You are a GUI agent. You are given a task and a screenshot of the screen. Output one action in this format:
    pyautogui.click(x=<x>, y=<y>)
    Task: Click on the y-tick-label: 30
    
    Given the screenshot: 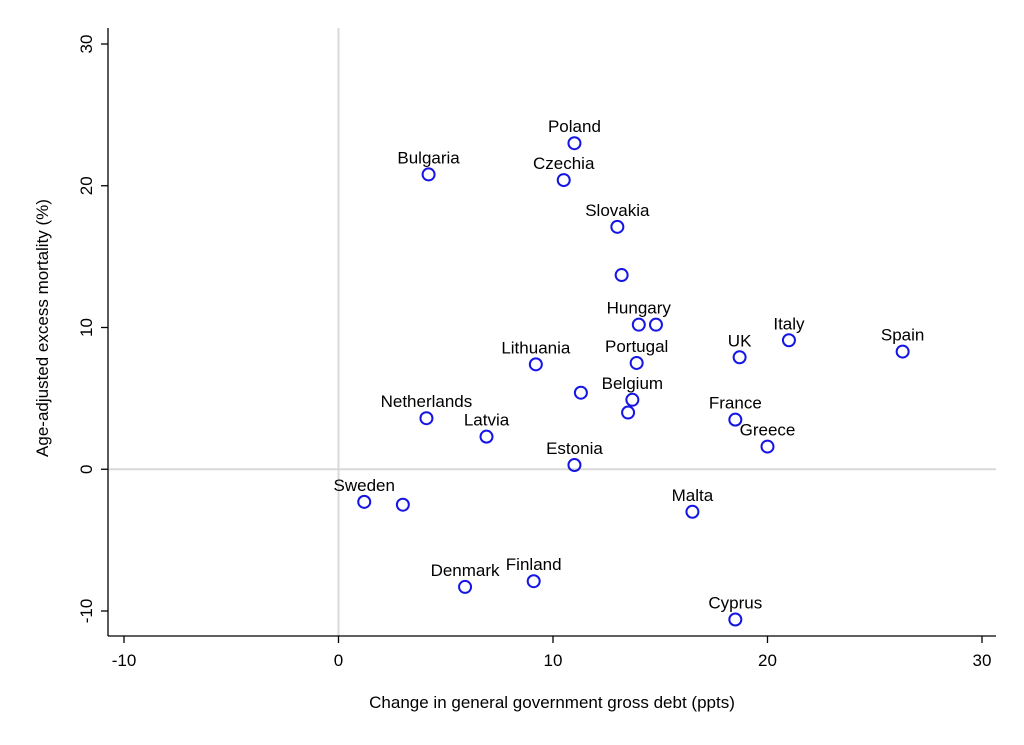 What is the action you would take?
    pyautogui.click(x=86, y=44)
    